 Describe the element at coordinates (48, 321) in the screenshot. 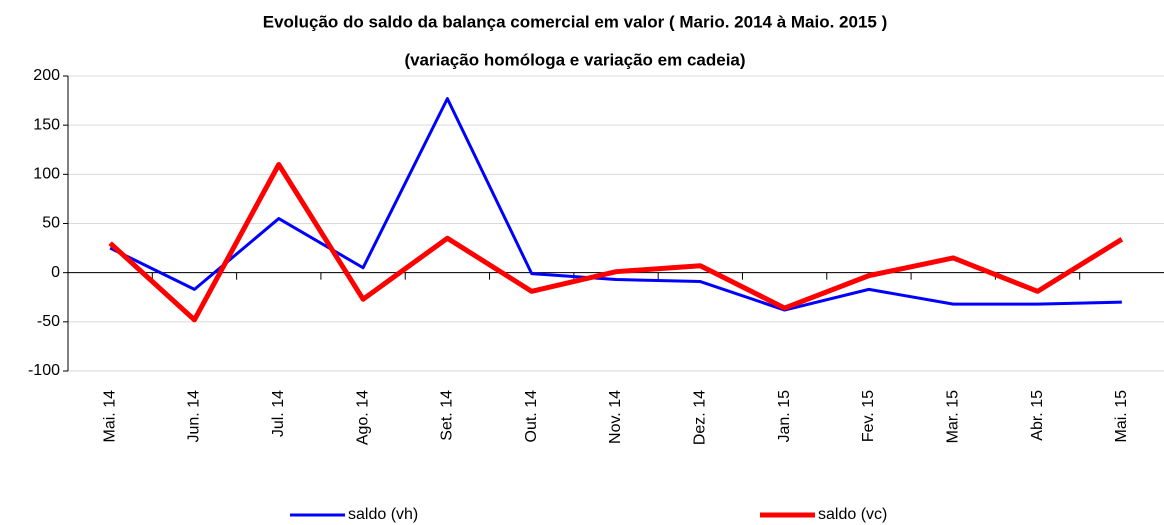

I see `y-tick-label: -50` at that location.